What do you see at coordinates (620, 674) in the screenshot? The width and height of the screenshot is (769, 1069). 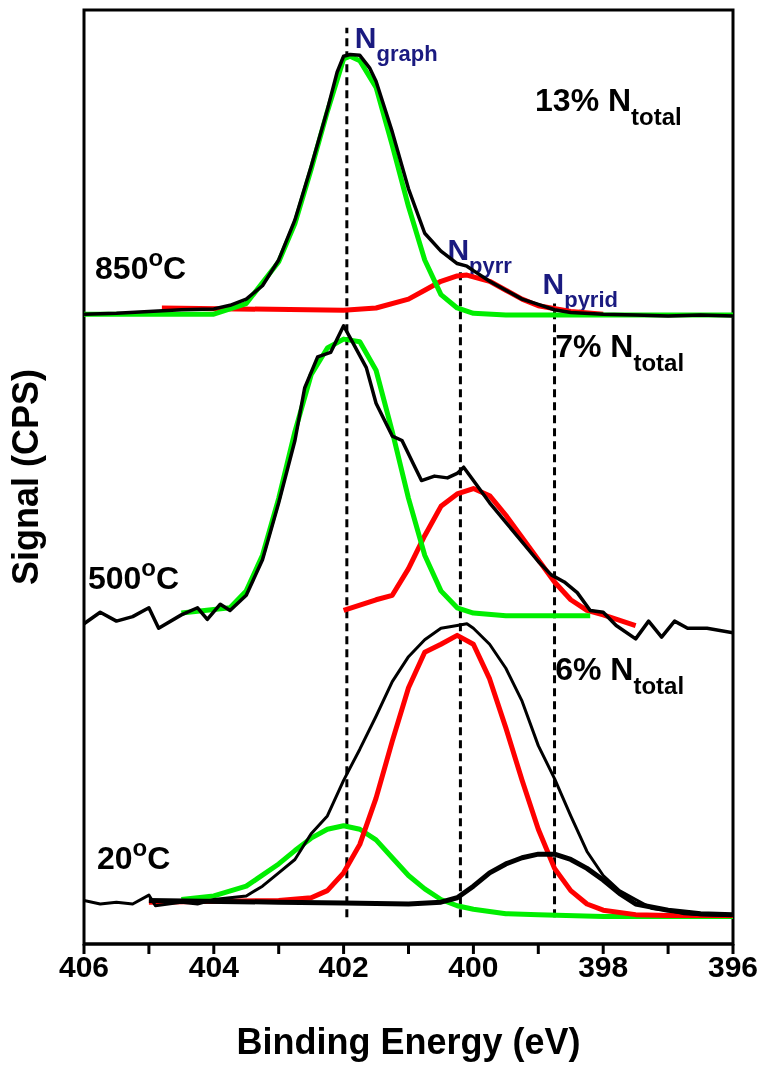 I see `annotation: 6% N$_{total}$` at bounding box center [620, 674].